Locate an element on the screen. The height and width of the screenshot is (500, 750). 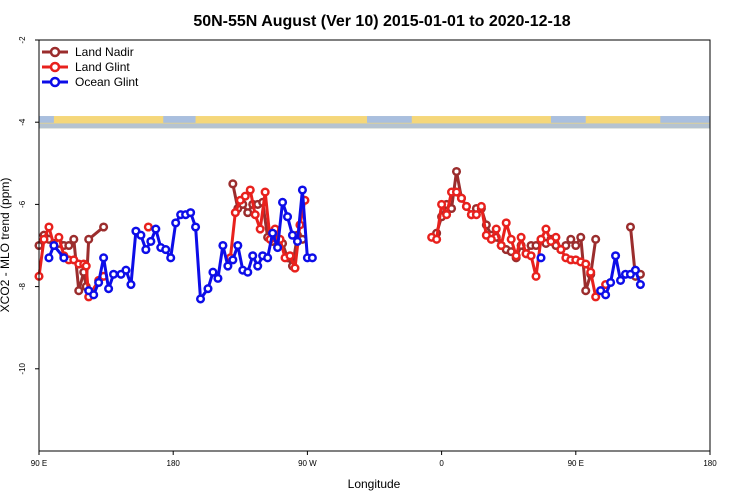
x-axis: 90 E 180 90 W 0 90 E 180 is located at coordinates (374, 459).